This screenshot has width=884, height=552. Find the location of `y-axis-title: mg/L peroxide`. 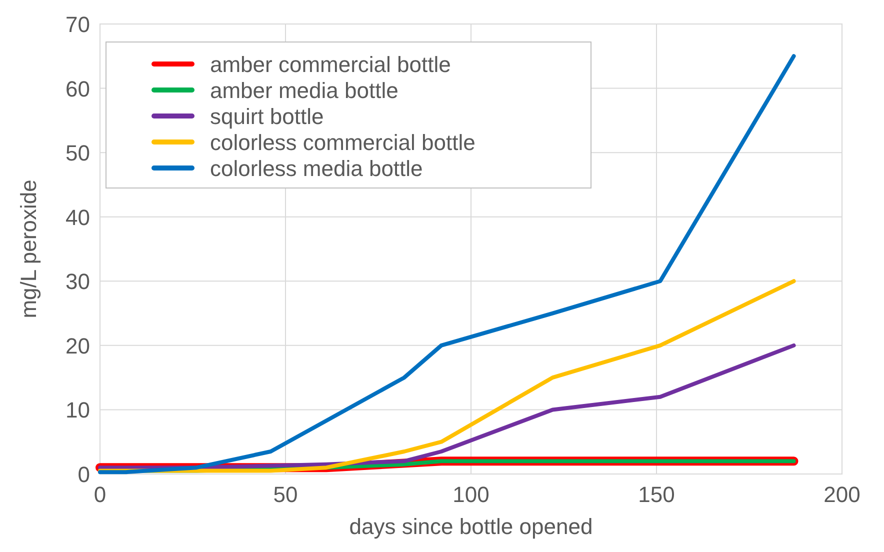

y-axis-title: mg/L peroxide is located at coordinates (28, 249).